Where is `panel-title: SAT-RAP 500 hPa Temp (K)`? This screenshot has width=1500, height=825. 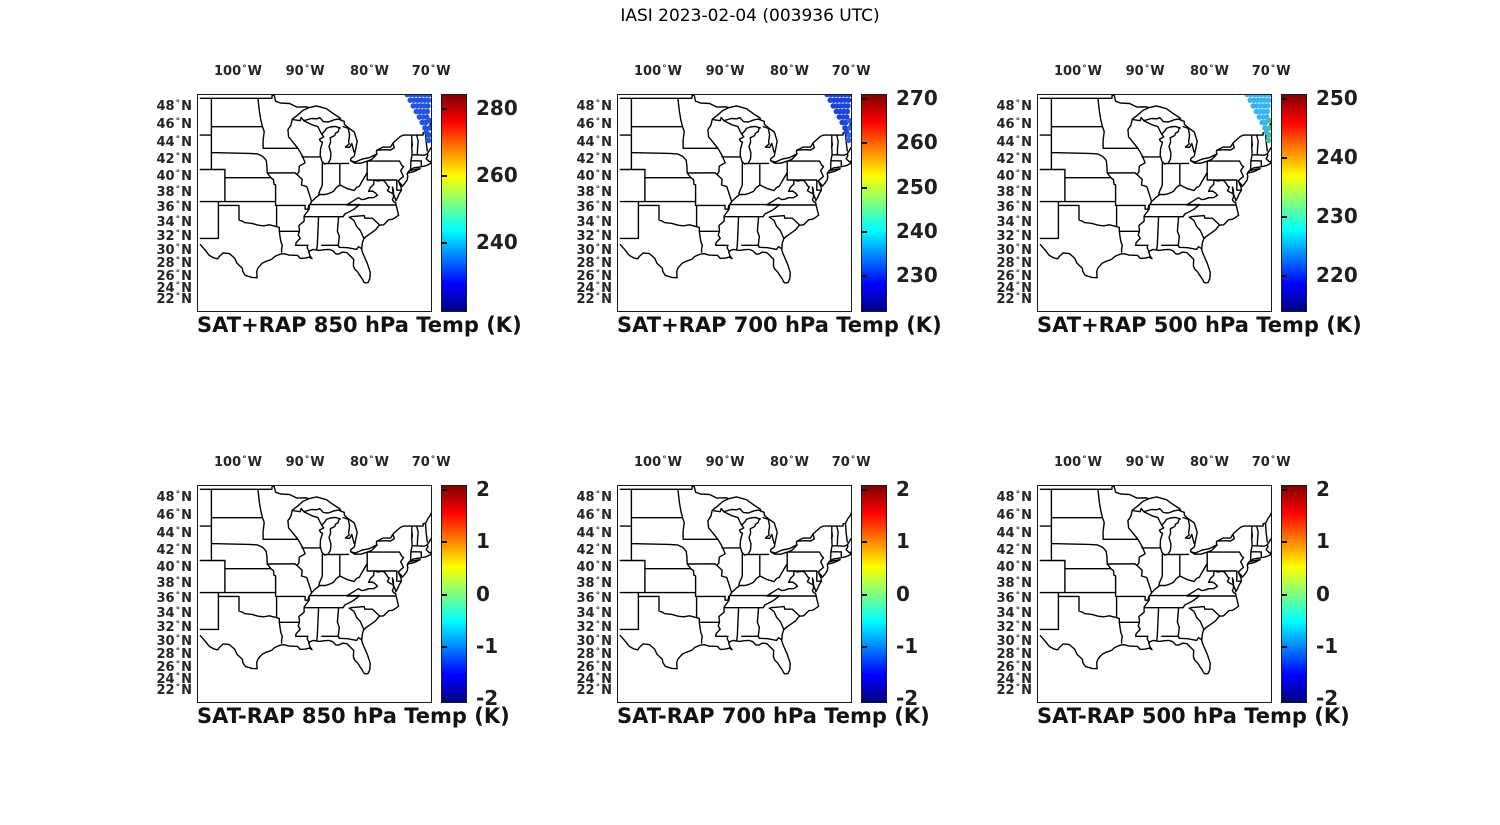 panel-title: SAT-RAP 500 hPa Temp (K) is located at coordinates (1193, 716).